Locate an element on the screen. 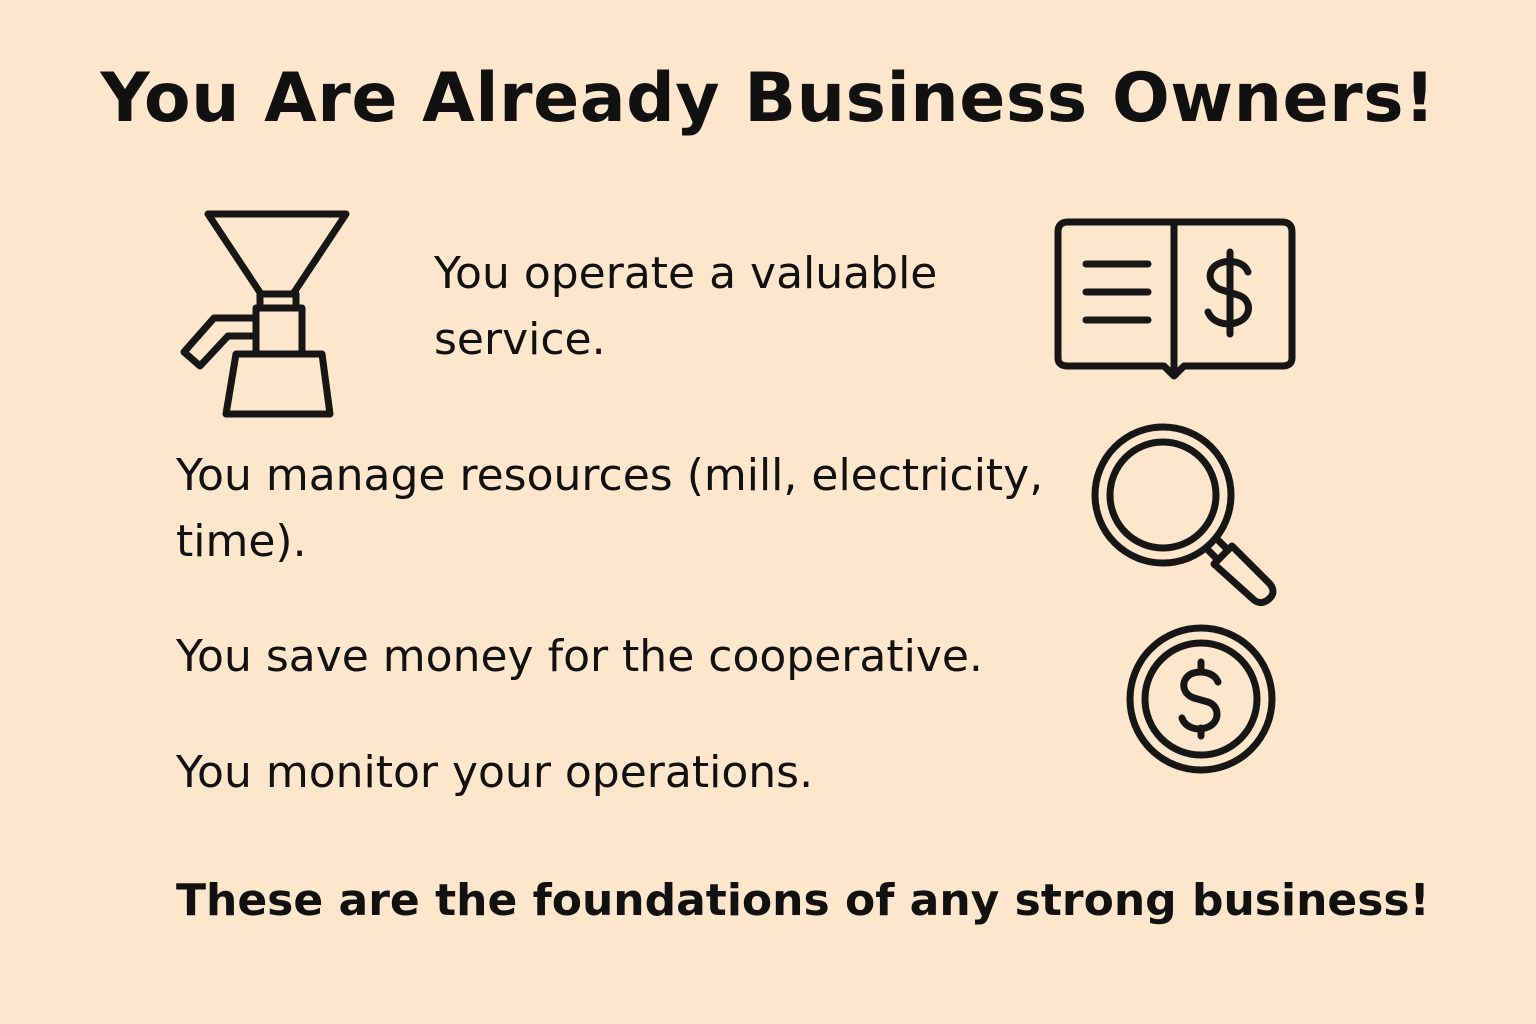 The width and height of the screenshot is (1536, 1024). point-text-line: You operate a valuable is located at coordinates (686, 273).